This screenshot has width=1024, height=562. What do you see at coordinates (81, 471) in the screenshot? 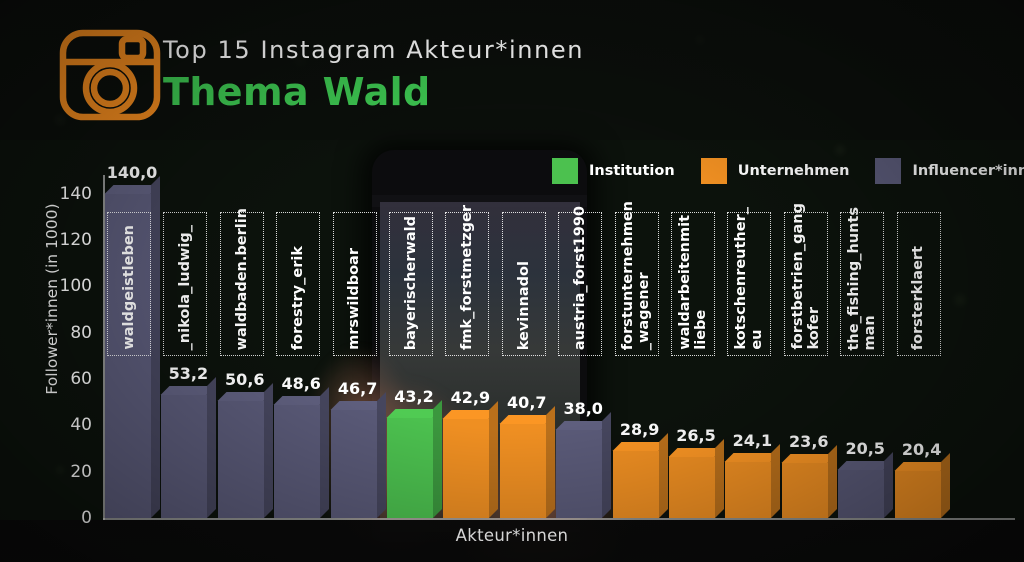
I see `y-axis-tick-label: 20` at bounding box center [81, 471].